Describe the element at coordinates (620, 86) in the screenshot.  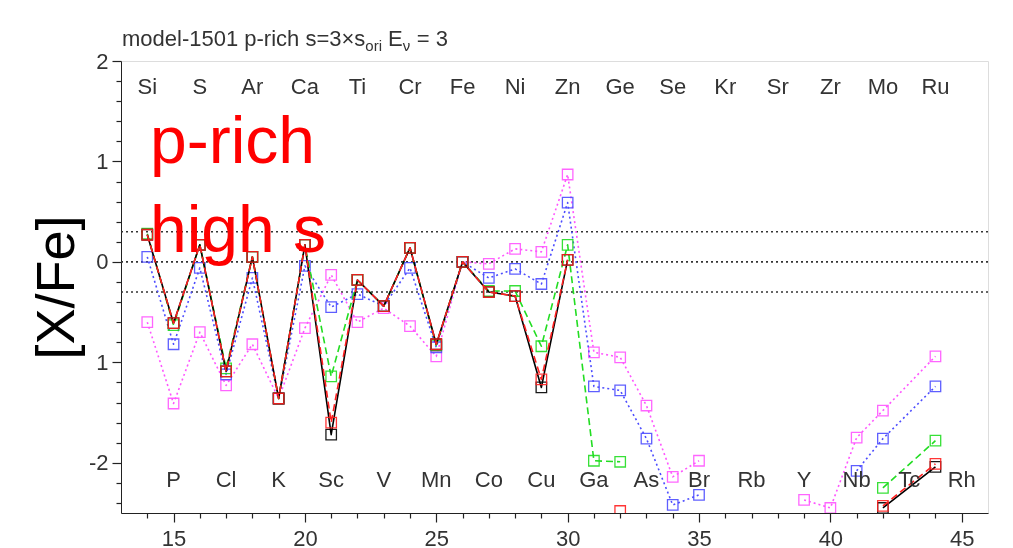
I see `annotation: Ge` at that location.